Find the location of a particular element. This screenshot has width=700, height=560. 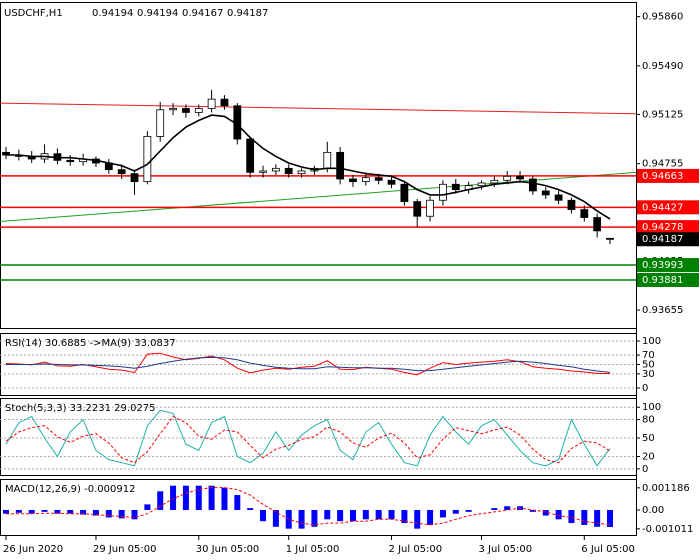

y-tick-label: 0.95125 is located at coordinates (662, 114).